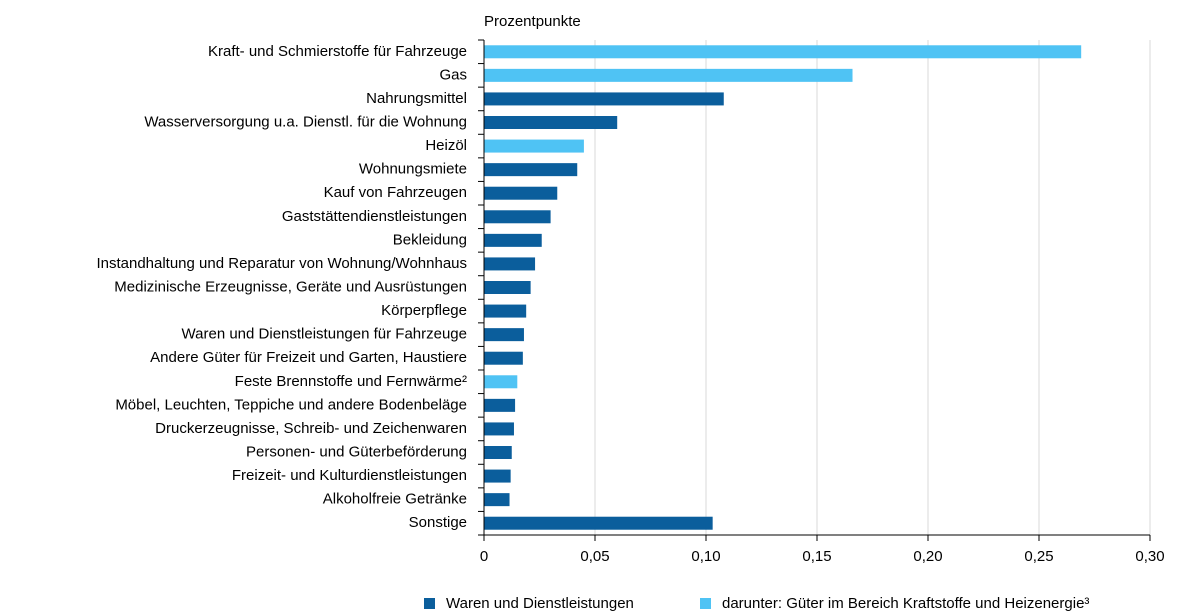  I want to click on x-tick-label: 0,30, so click(1149, 556).